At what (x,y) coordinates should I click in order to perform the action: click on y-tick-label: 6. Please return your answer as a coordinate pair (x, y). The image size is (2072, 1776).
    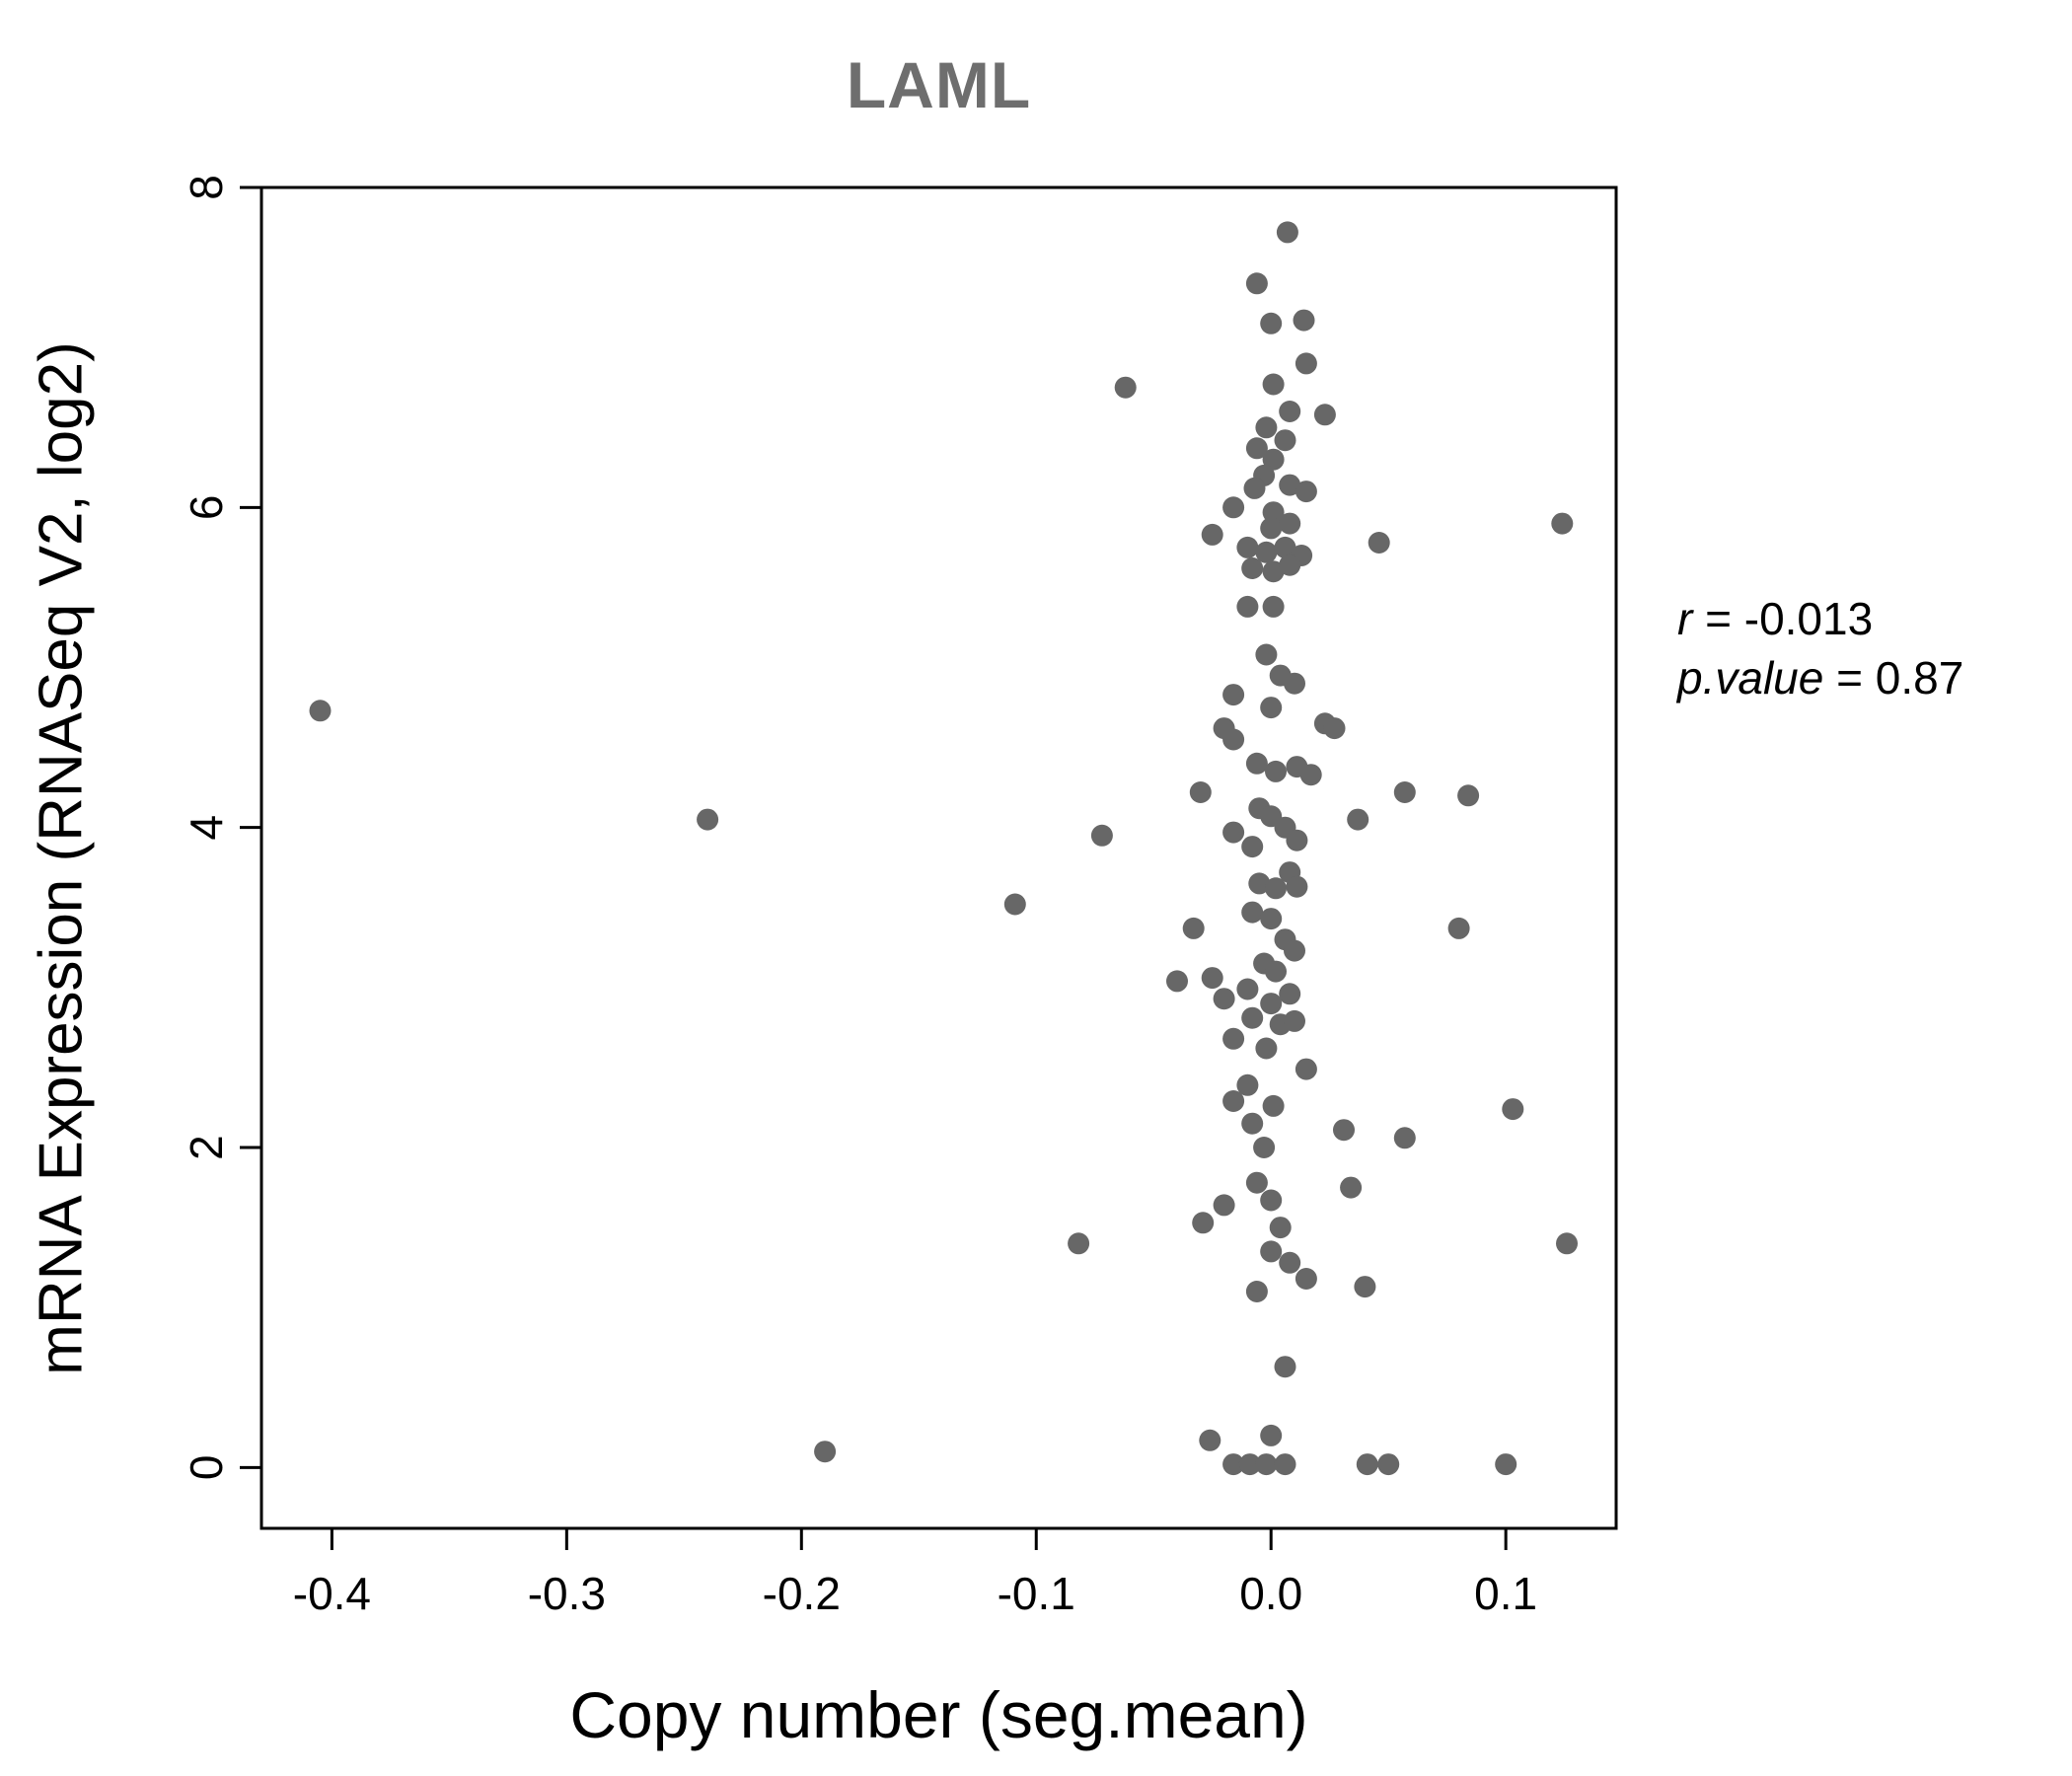
    Looking at the image, I should click on (206, 508).